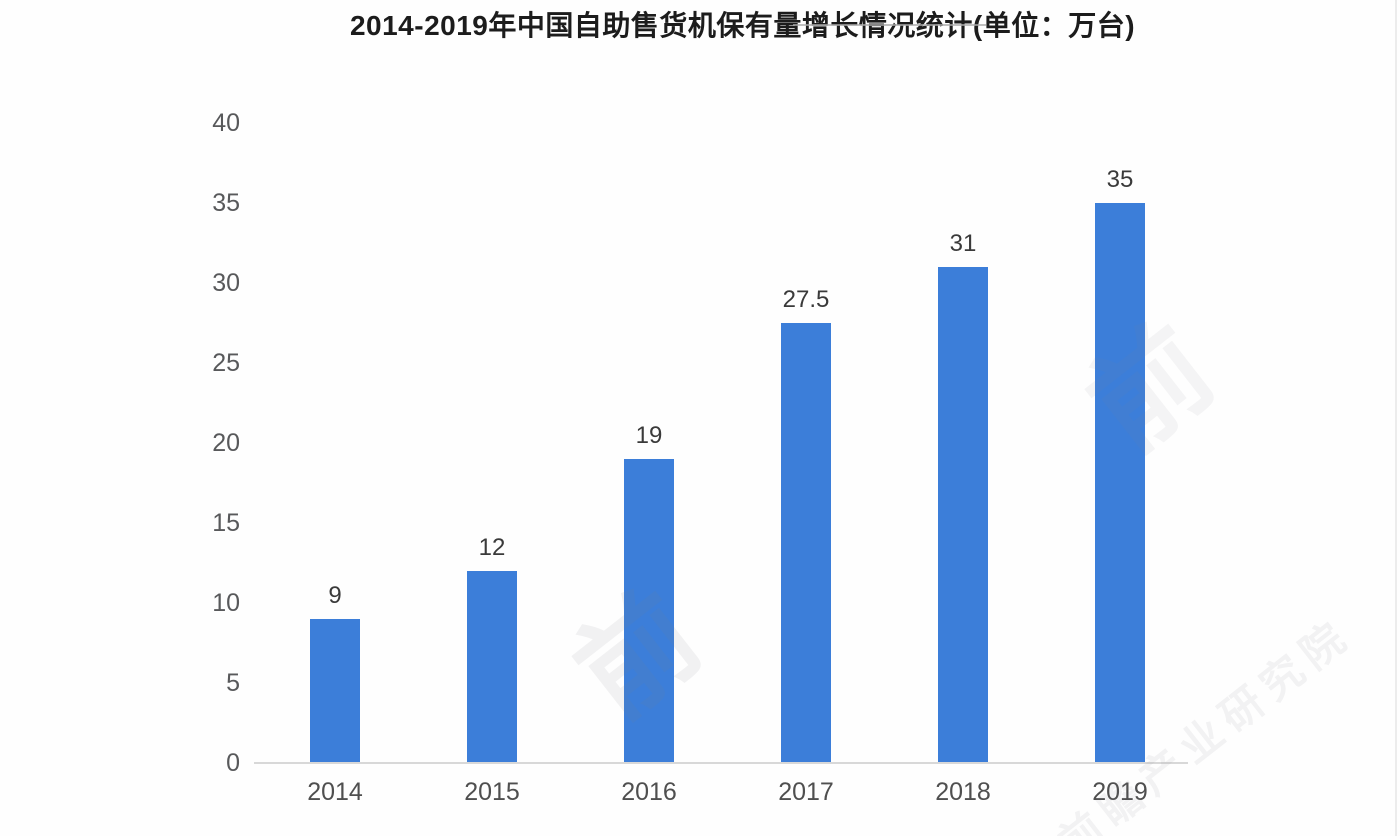 Image resolution: width=1400 pixels, height=836 pixels. What do you see at coordinates (1120, 483) in the screenshot?
I see `bar-2019` at bounding box center [1120, 483].